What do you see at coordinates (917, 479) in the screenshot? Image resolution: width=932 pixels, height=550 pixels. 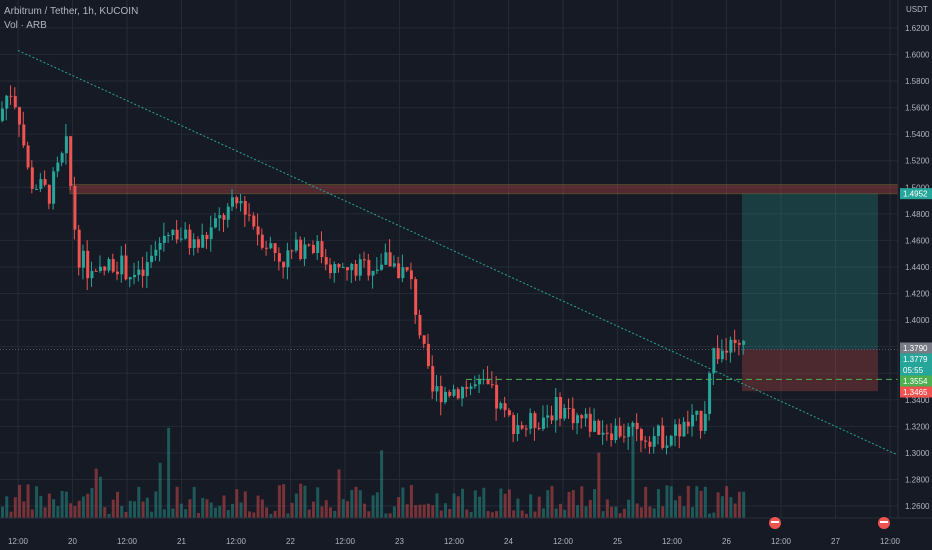 I see `price-tick-label: 1.2800` at bounding box center [917, 479].